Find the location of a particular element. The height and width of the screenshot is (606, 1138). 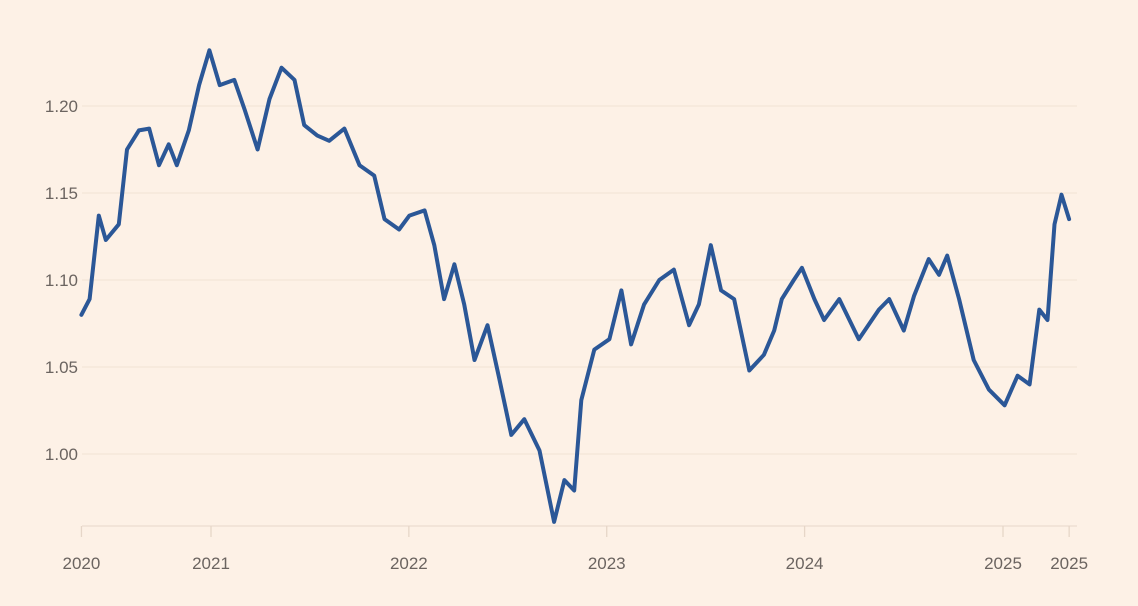

y-tick-label: 1.15 is located at coordinates (61, 193).